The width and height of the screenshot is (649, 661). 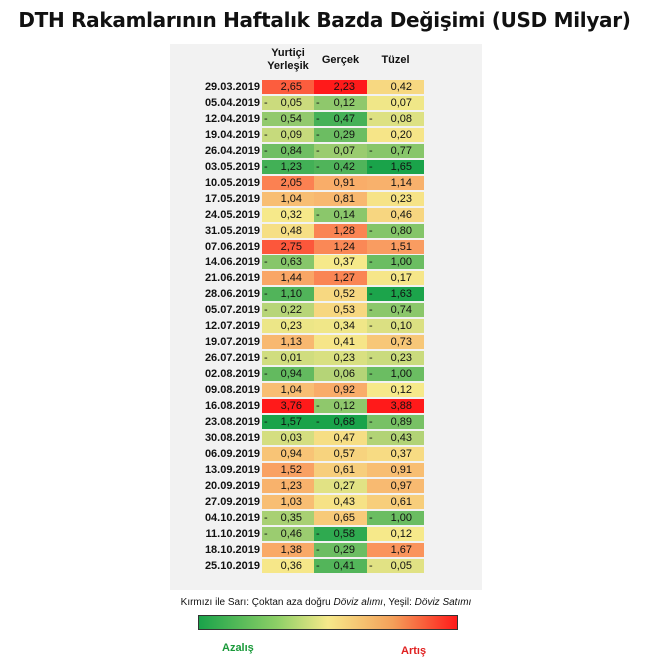 What do you see at coordinates (232, 246) in the screenshot?
I see `row-date-label: 07.06.2019` at bounding box center [232, 246].